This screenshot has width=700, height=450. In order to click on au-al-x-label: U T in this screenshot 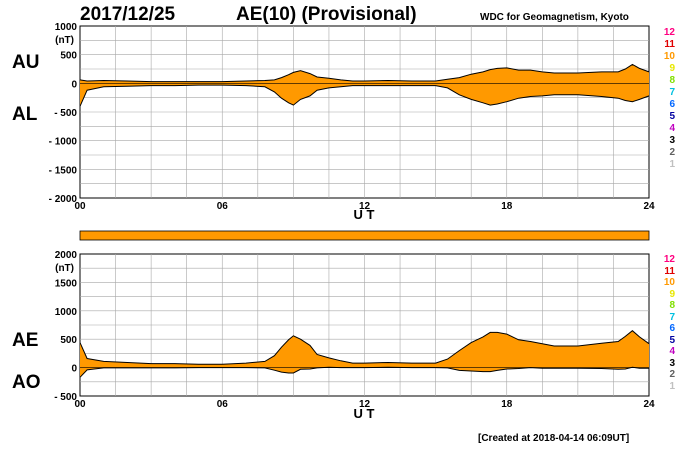, I will do `click(364, 214)`.